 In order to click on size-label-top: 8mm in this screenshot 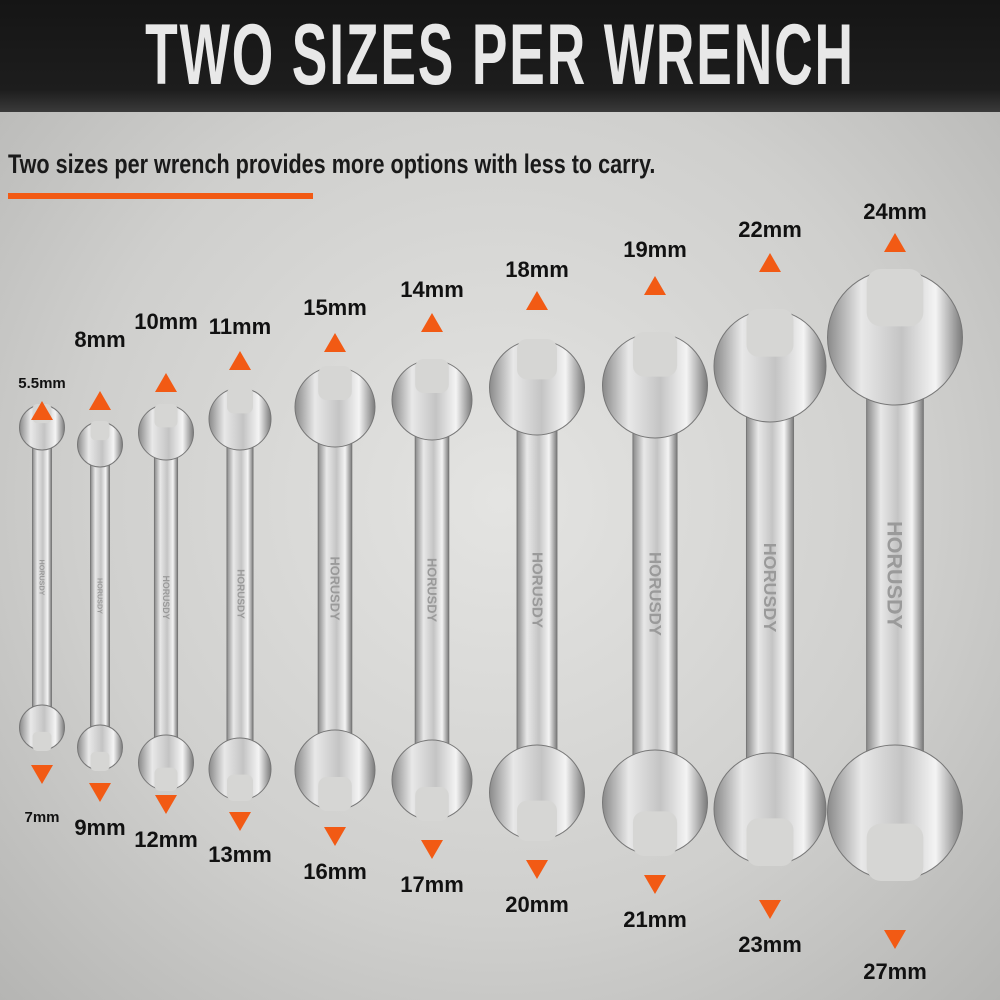, I will do `click(100, 339)`.